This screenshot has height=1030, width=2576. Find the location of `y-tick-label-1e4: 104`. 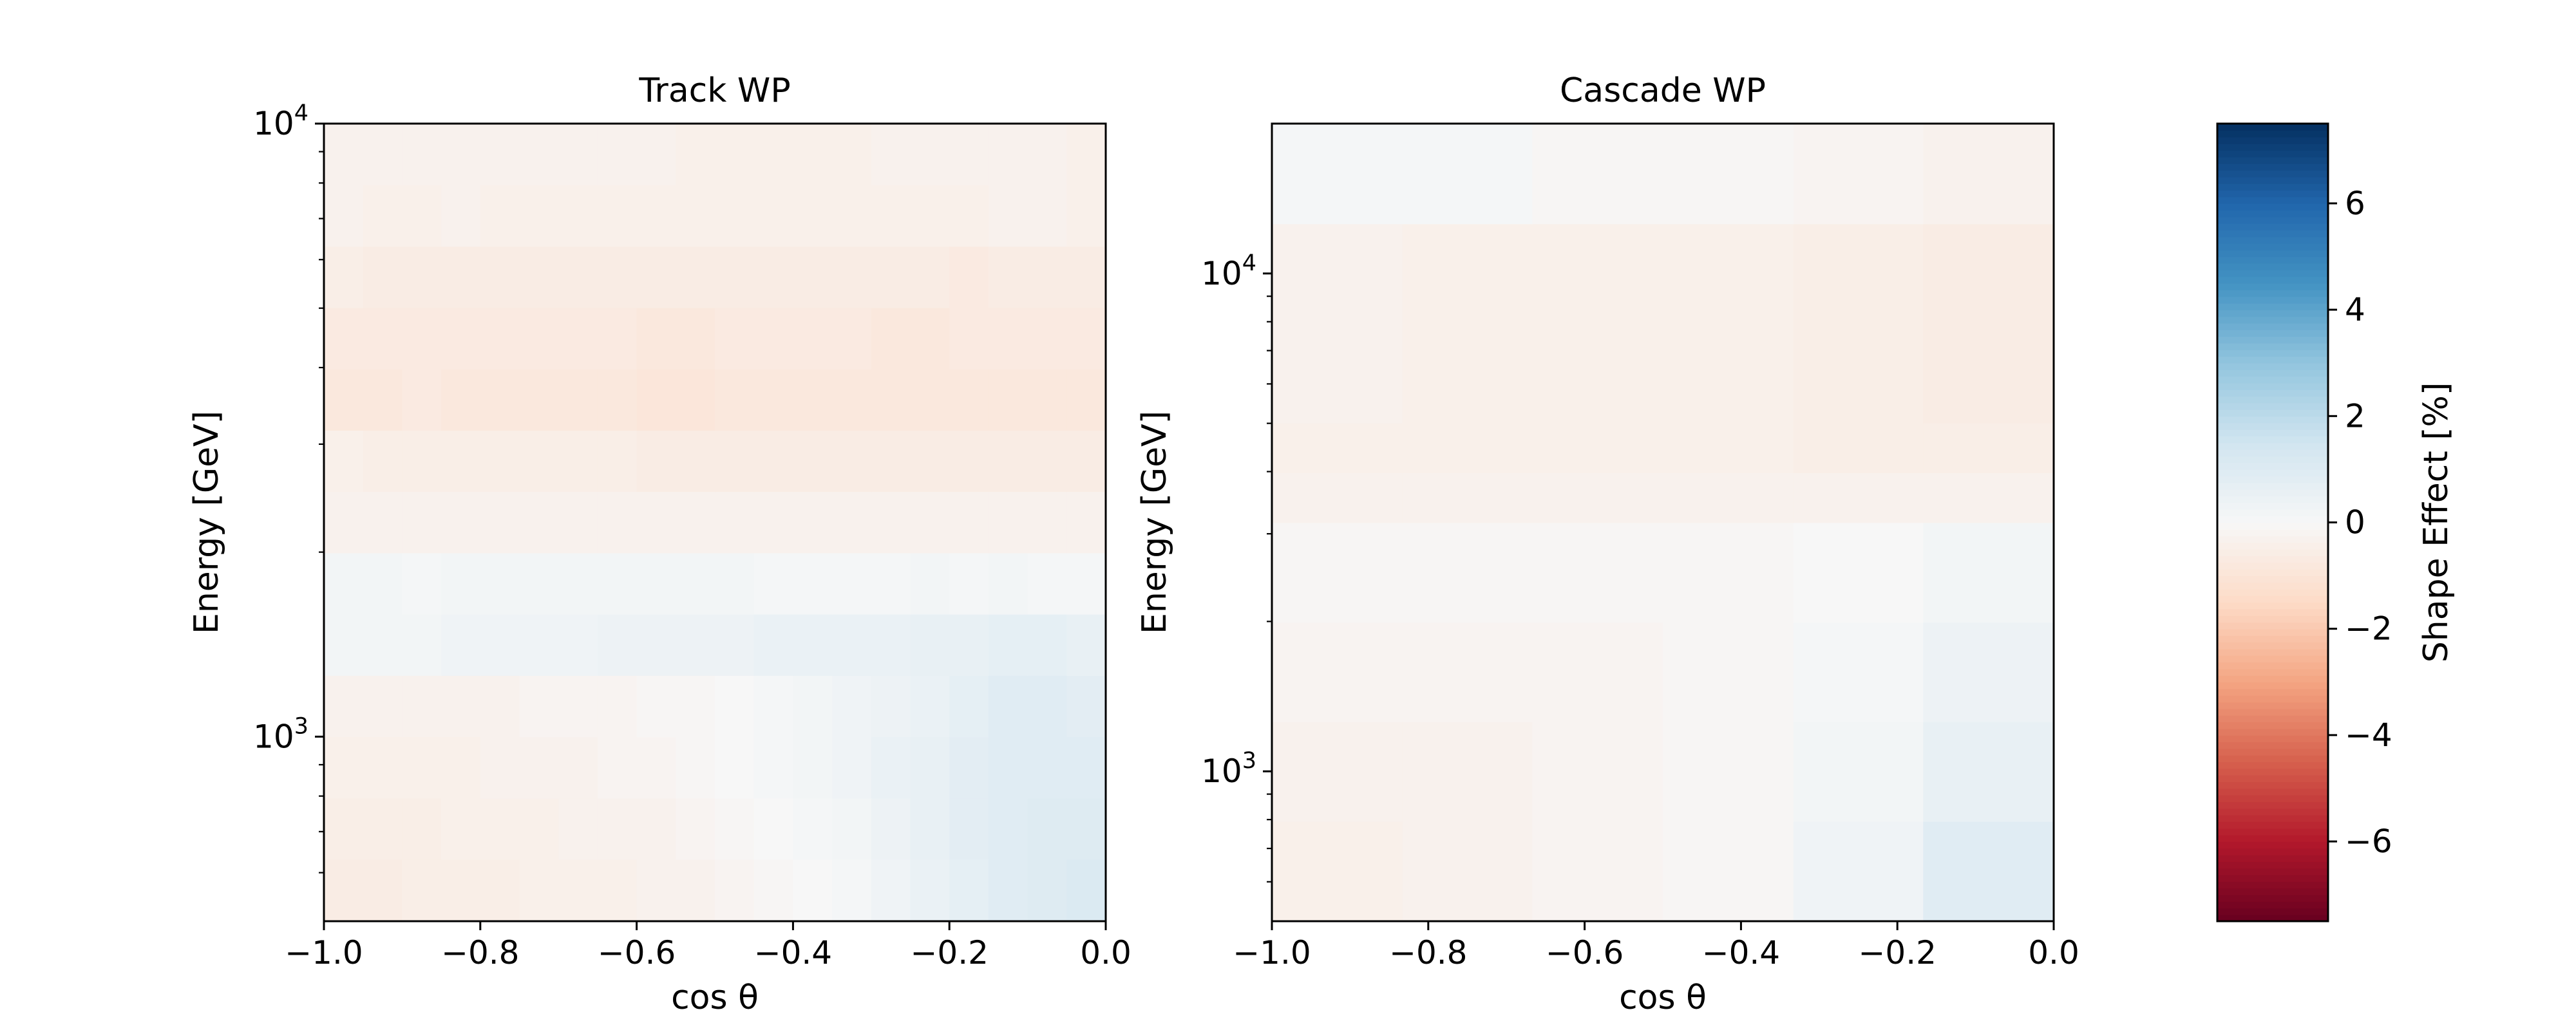

y-tick-label-1e4: 104 is located at coordinates (280, 121).